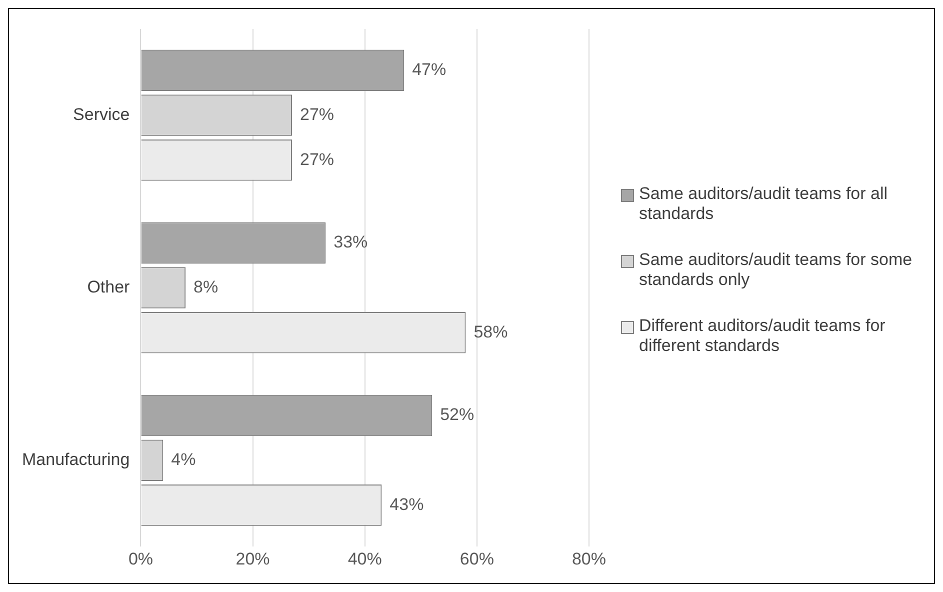  What do you see at coordinates (351, 242) in the screenshot?
I see `data-label: 33%` at bounding box center [351, 242].